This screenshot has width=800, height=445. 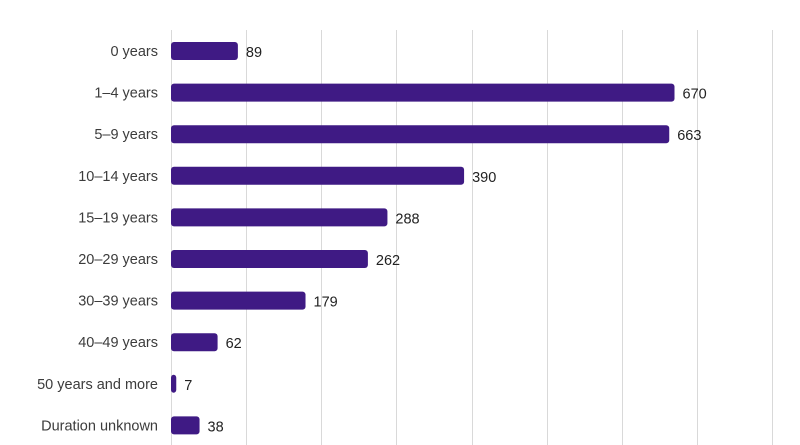 I want to click on category-label-7: 40–49 years, so click(x=118, y=343).